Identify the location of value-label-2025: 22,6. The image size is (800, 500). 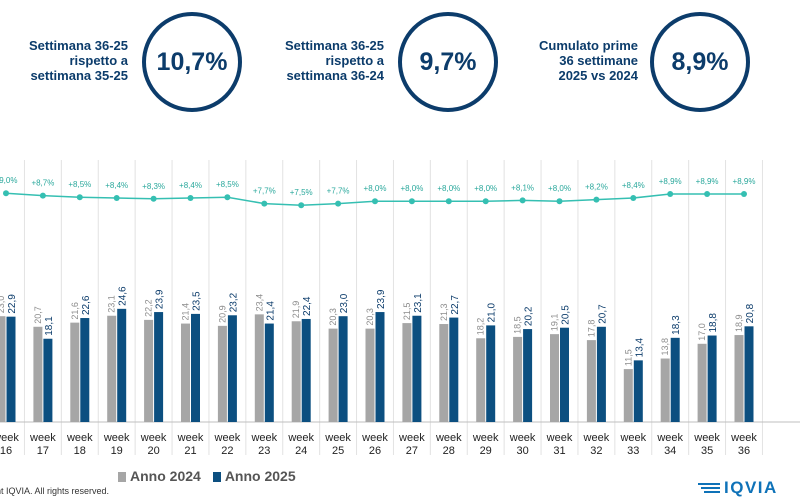
(86, 305).